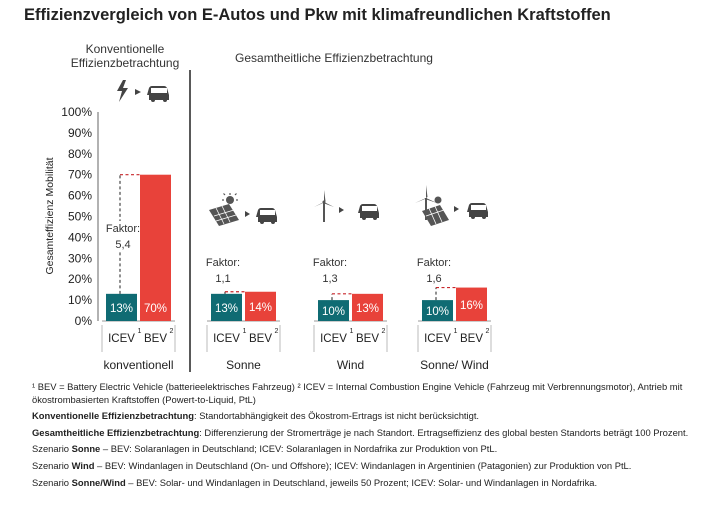 This screenshot has width=710, height=521. I want to click on factor-value: 1,1, so click(222, 279).